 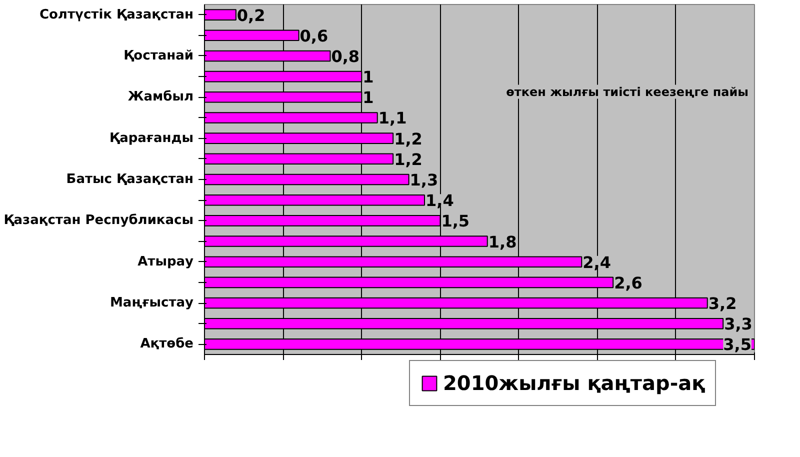 What do you see at coordinates (99, 220) in the screenshot?
I see `y-tick-label: Қазақстан Республикасы` at bounding box center [99, 220].